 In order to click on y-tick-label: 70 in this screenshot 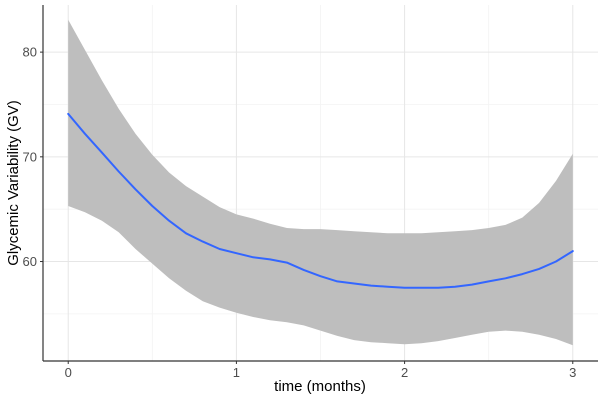, I will do `click(30, 156)`.